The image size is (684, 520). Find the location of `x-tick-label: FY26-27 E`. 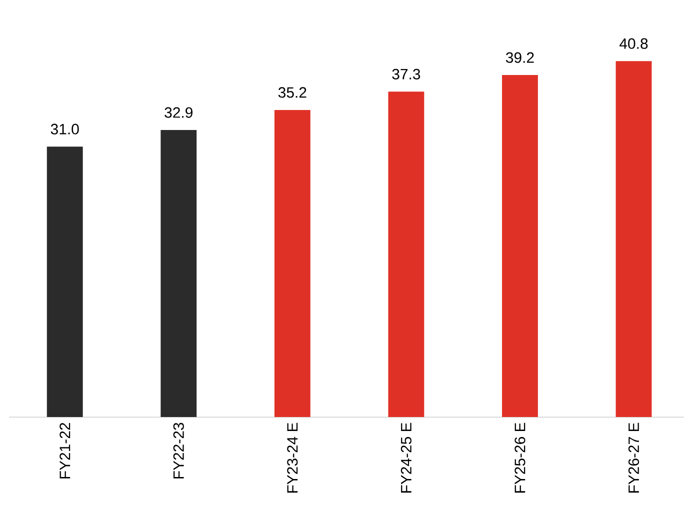

x-tick-label: FY26-27 E is located at coordinates (634, 457).